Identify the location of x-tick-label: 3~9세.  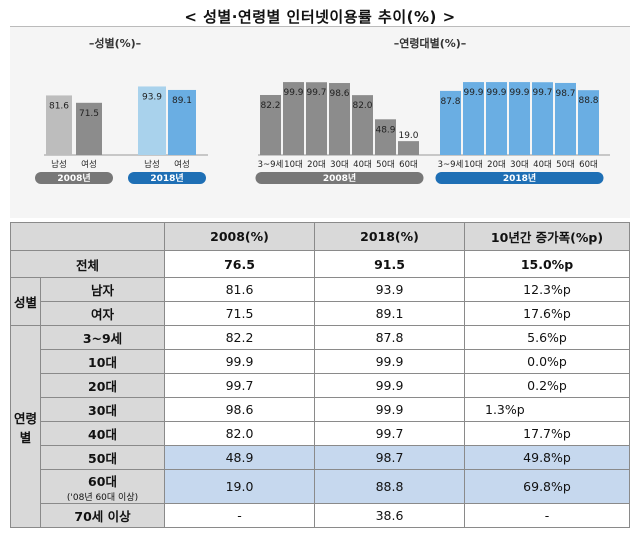
(451, 165).